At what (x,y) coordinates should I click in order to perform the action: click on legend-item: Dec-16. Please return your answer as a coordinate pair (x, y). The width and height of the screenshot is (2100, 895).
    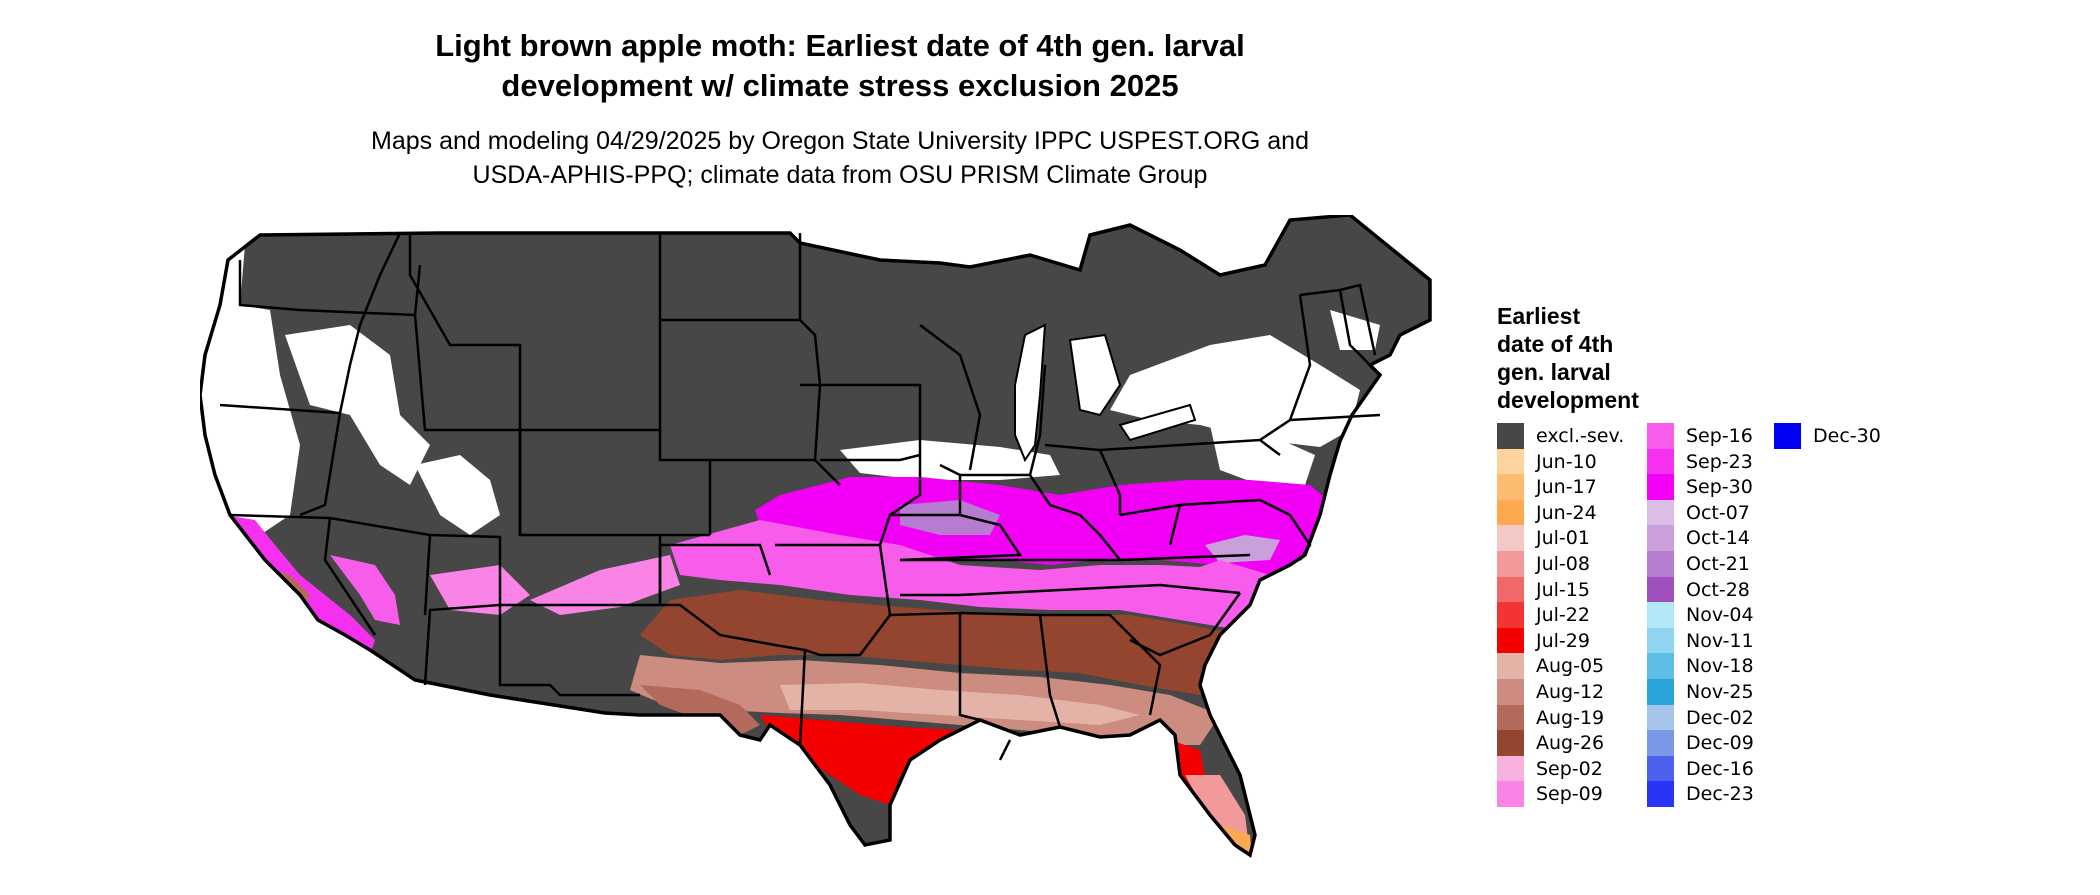
    Looking at the image, I should click on (1700, 768).